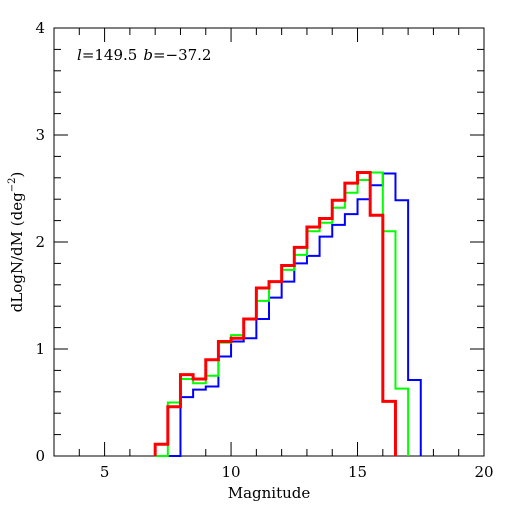 This screenshot has height=512, width=512. What do you see at coordinates (17, 252) in the screenshot?
I see `y-axis-label-main: dLogN/dM (deg` at bounding box center [17, 252].